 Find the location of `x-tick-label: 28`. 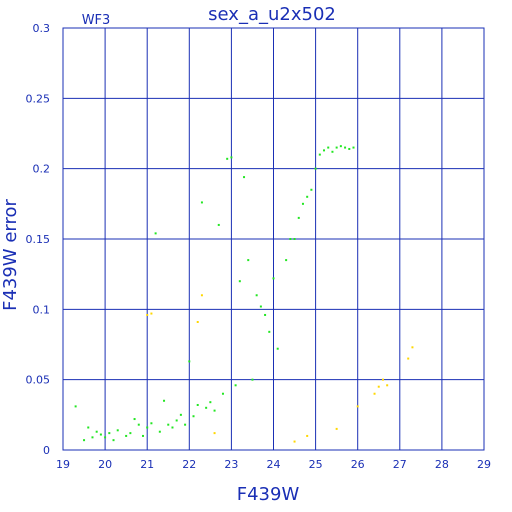

x-tick-label: 28 is located at coordinates (442, 464).